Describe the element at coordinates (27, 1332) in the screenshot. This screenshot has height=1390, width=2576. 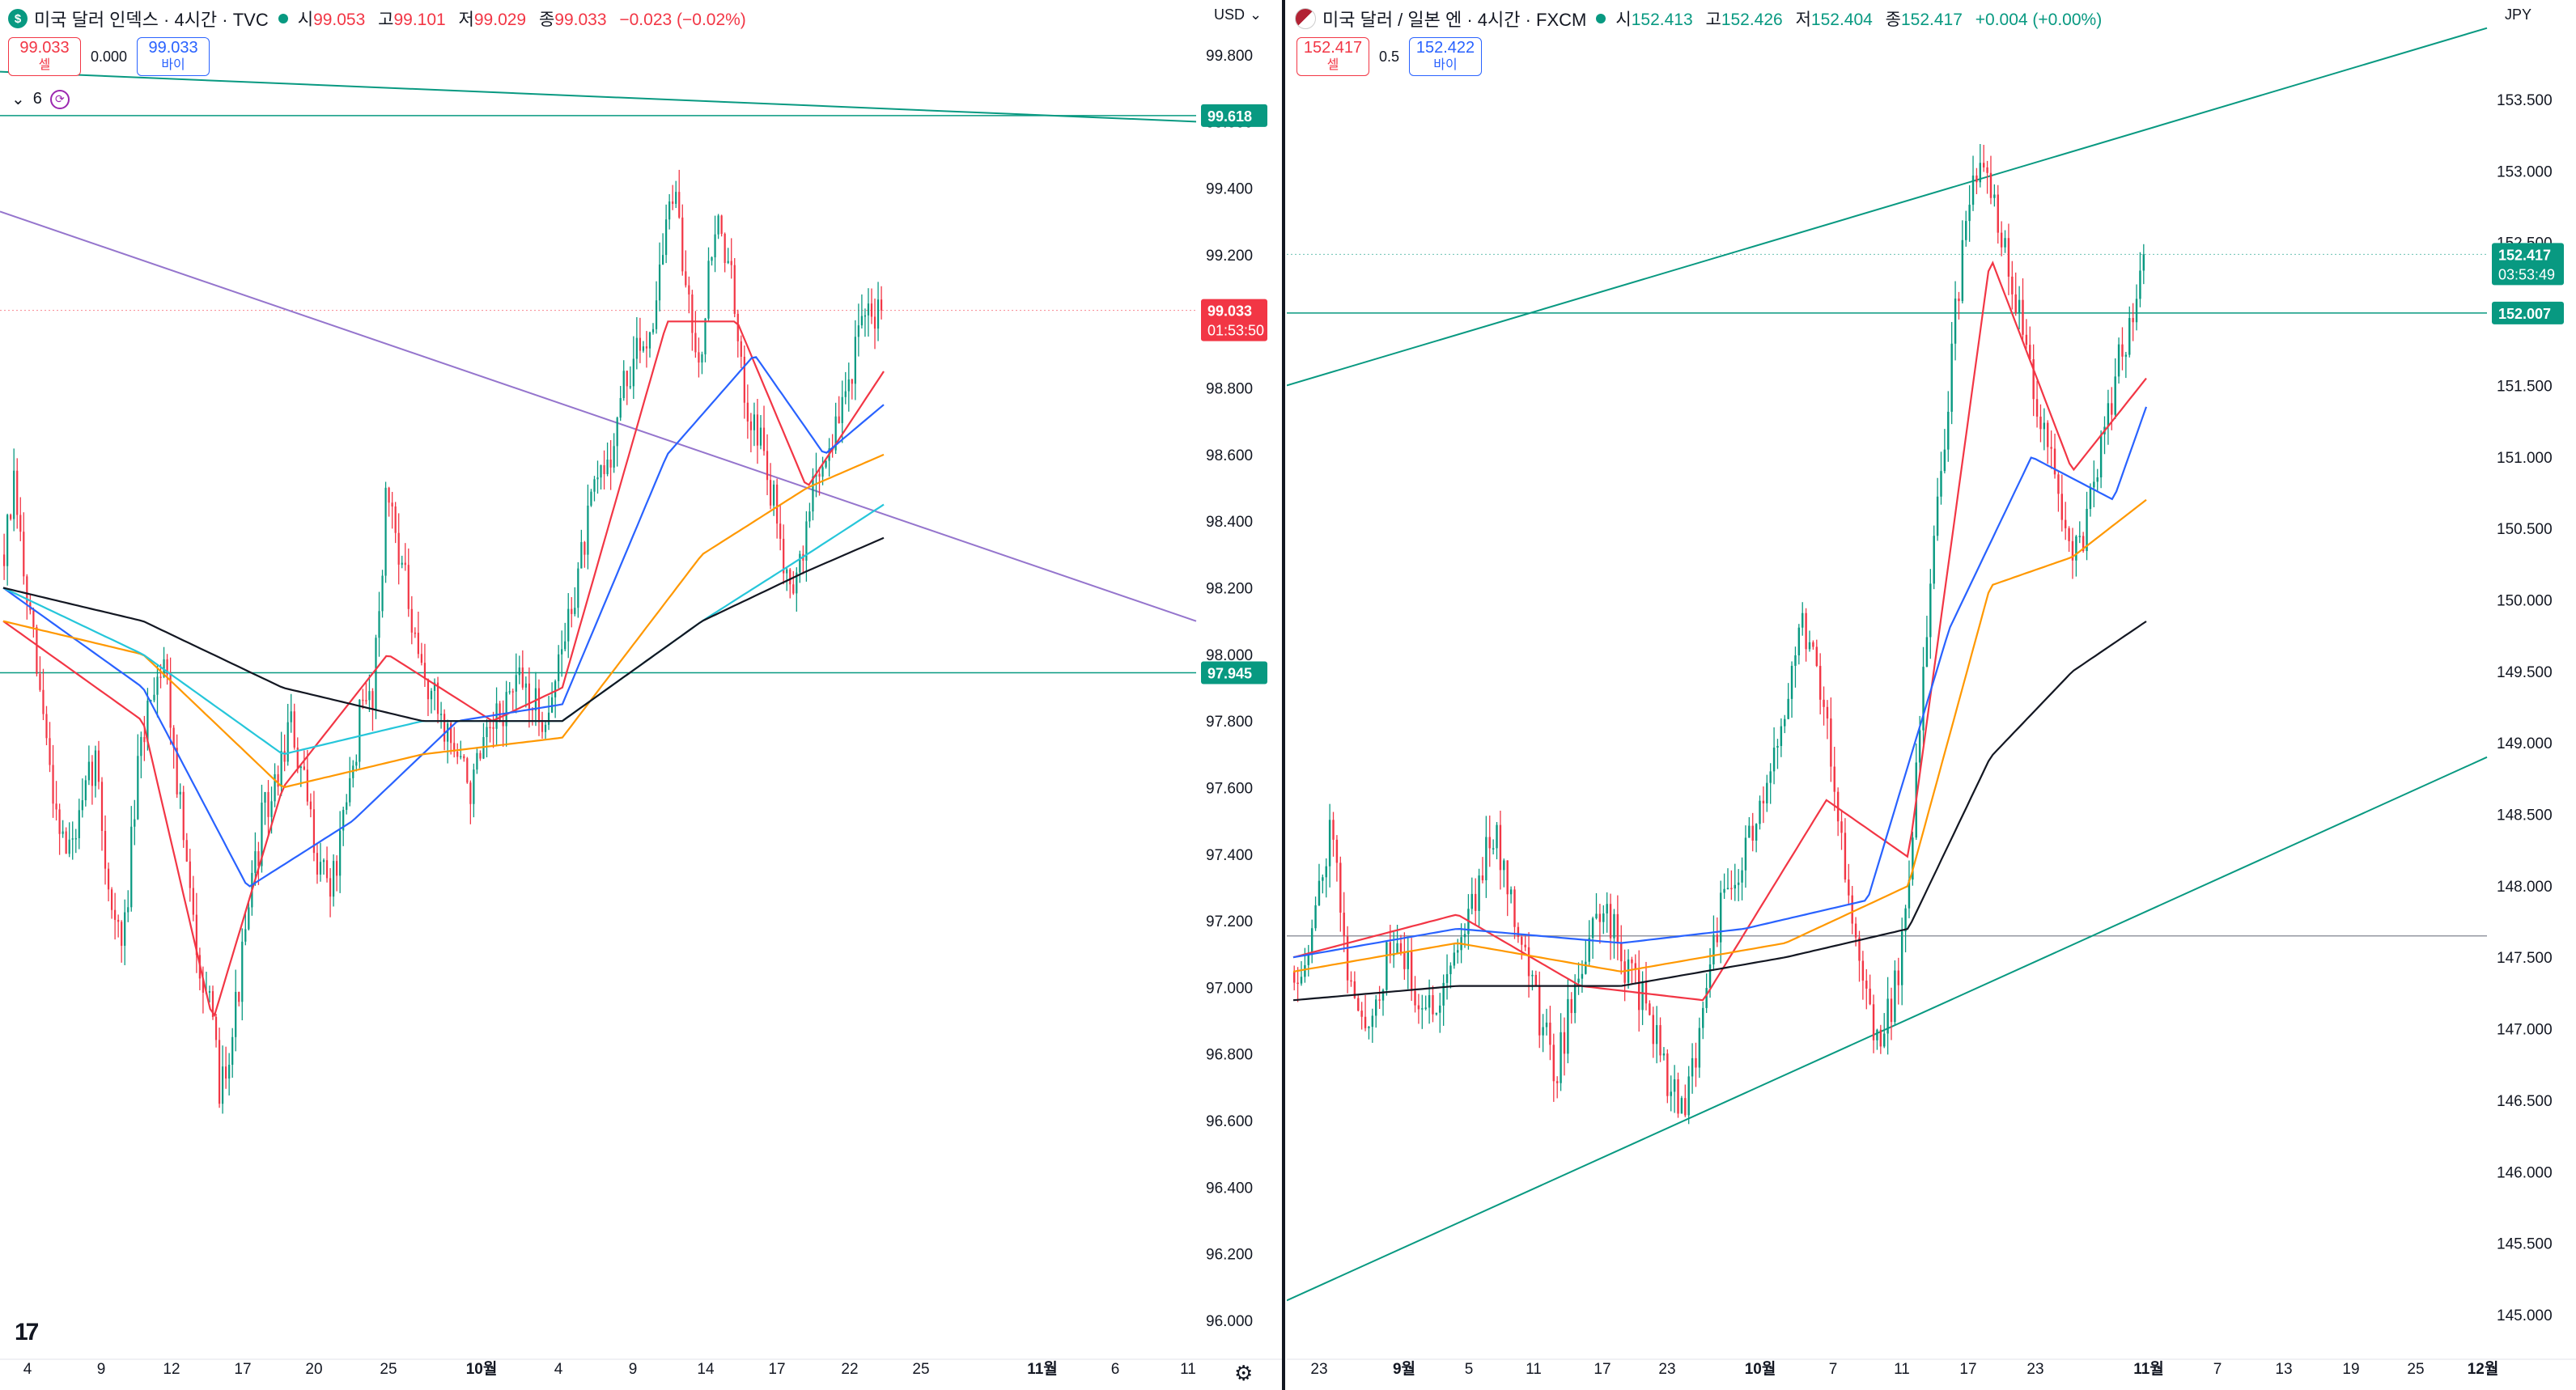
I see `tradingview-logo-icon: 17` at that location.